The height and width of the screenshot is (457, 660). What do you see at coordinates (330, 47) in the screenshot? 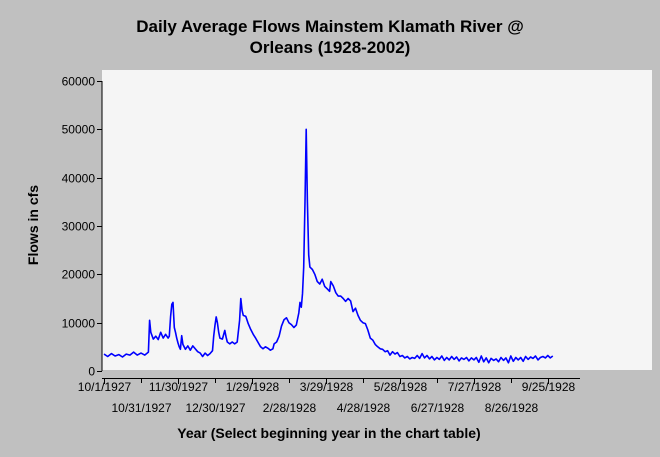
I see `chart-title-line-2: Orleans (1928-2002)` at bounding box center [330, 47].